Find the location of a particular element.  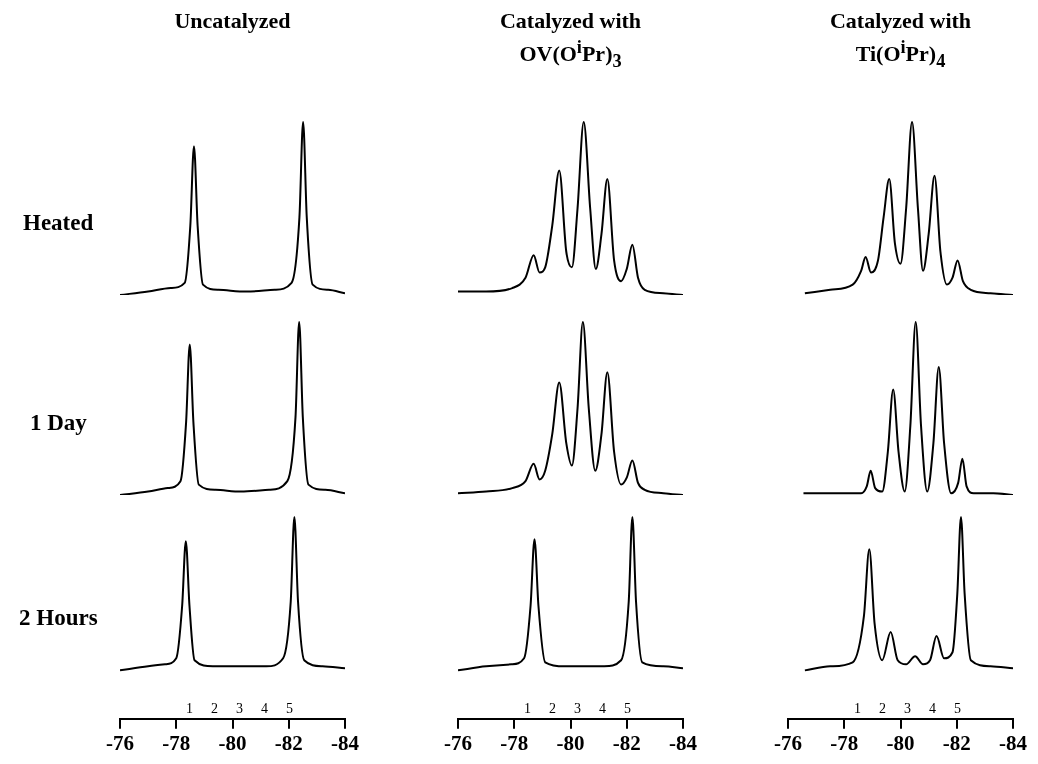

y-axis-title: Heated is located at coordinates (58, 223).